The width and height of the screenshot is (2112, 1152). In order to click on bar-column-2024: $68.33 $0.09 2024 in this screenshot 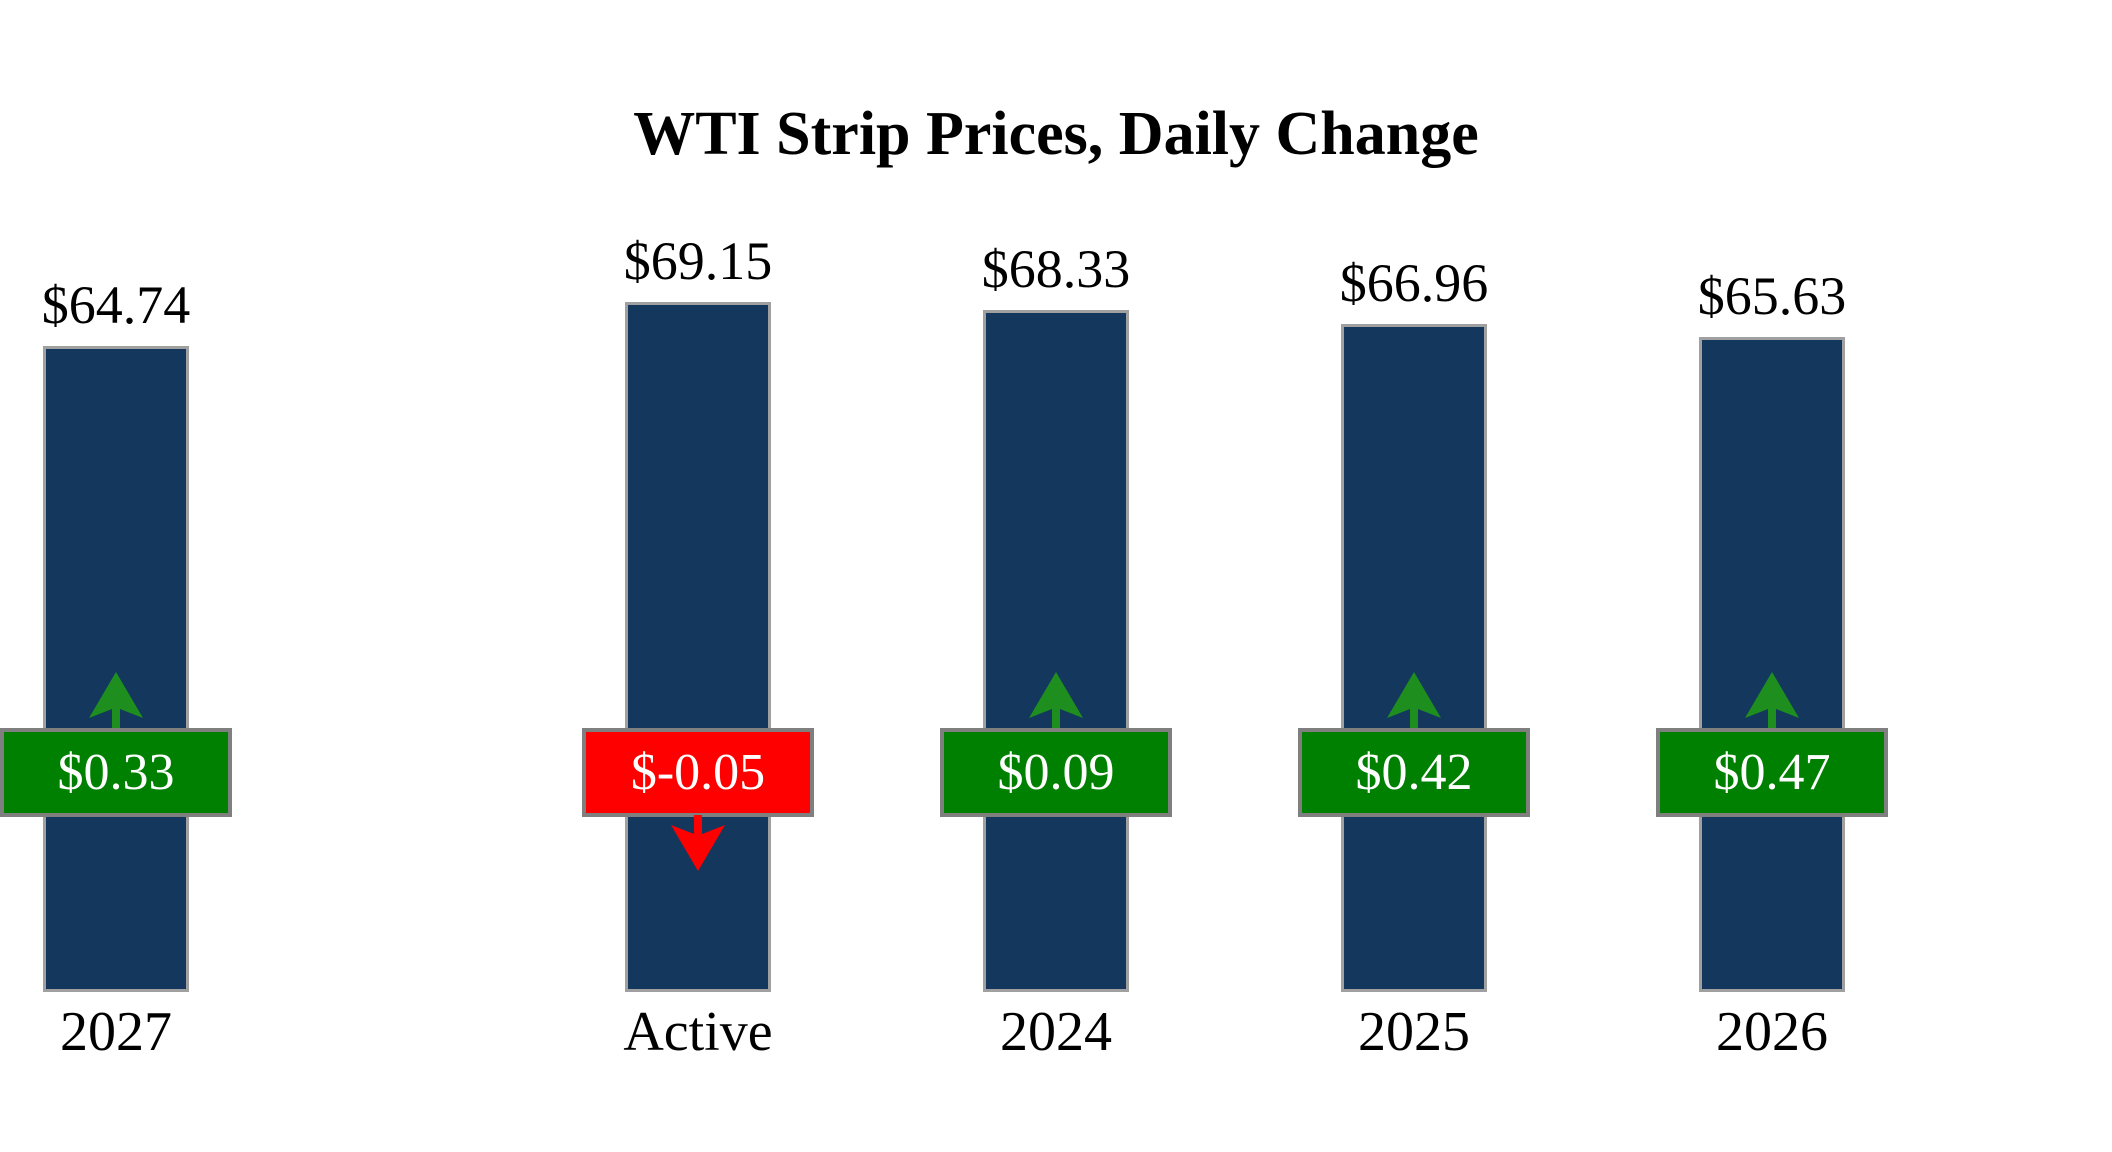, I will do `click(1056, 576)`.